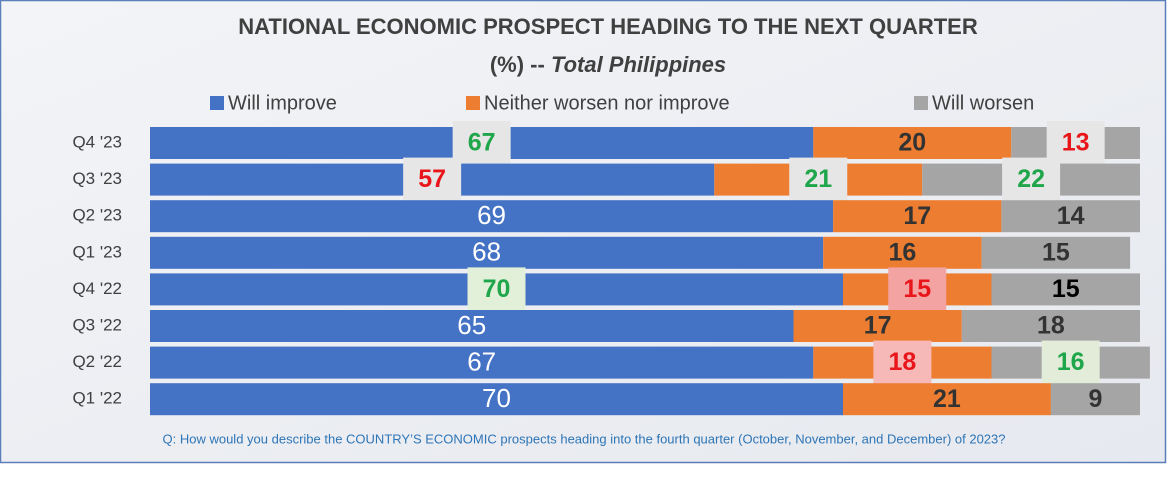 Image resolution: width=1173 pixels, height=483 pixels. Describe the element at coordinates (97, 215) in the screenshot. I see `y-tick-label: Q2 '23` at that location.